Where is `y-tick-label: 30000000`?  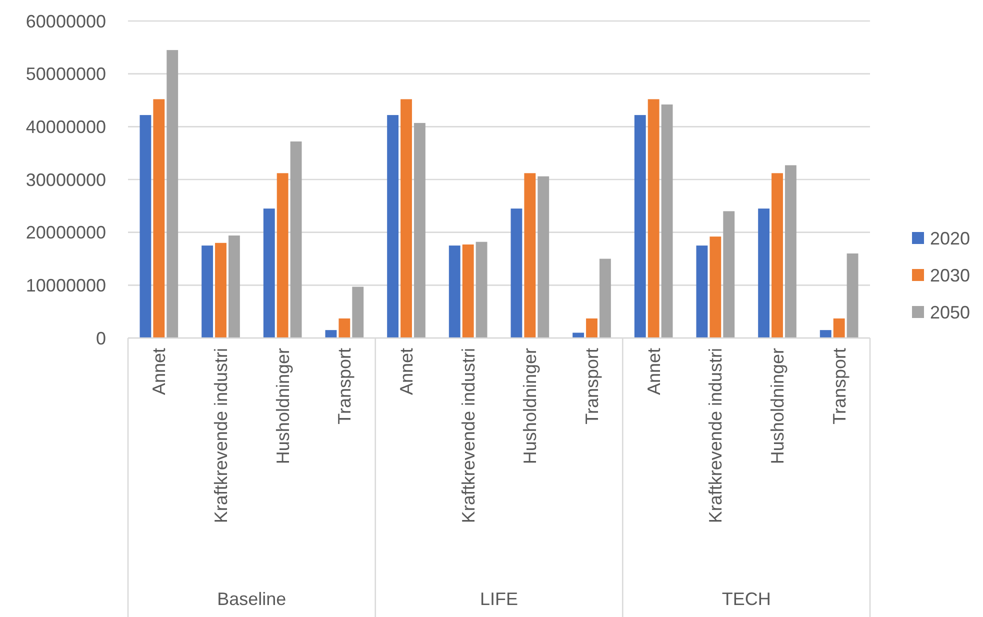 y-tick-label: 30000000 is located at coordinates (66, 180).